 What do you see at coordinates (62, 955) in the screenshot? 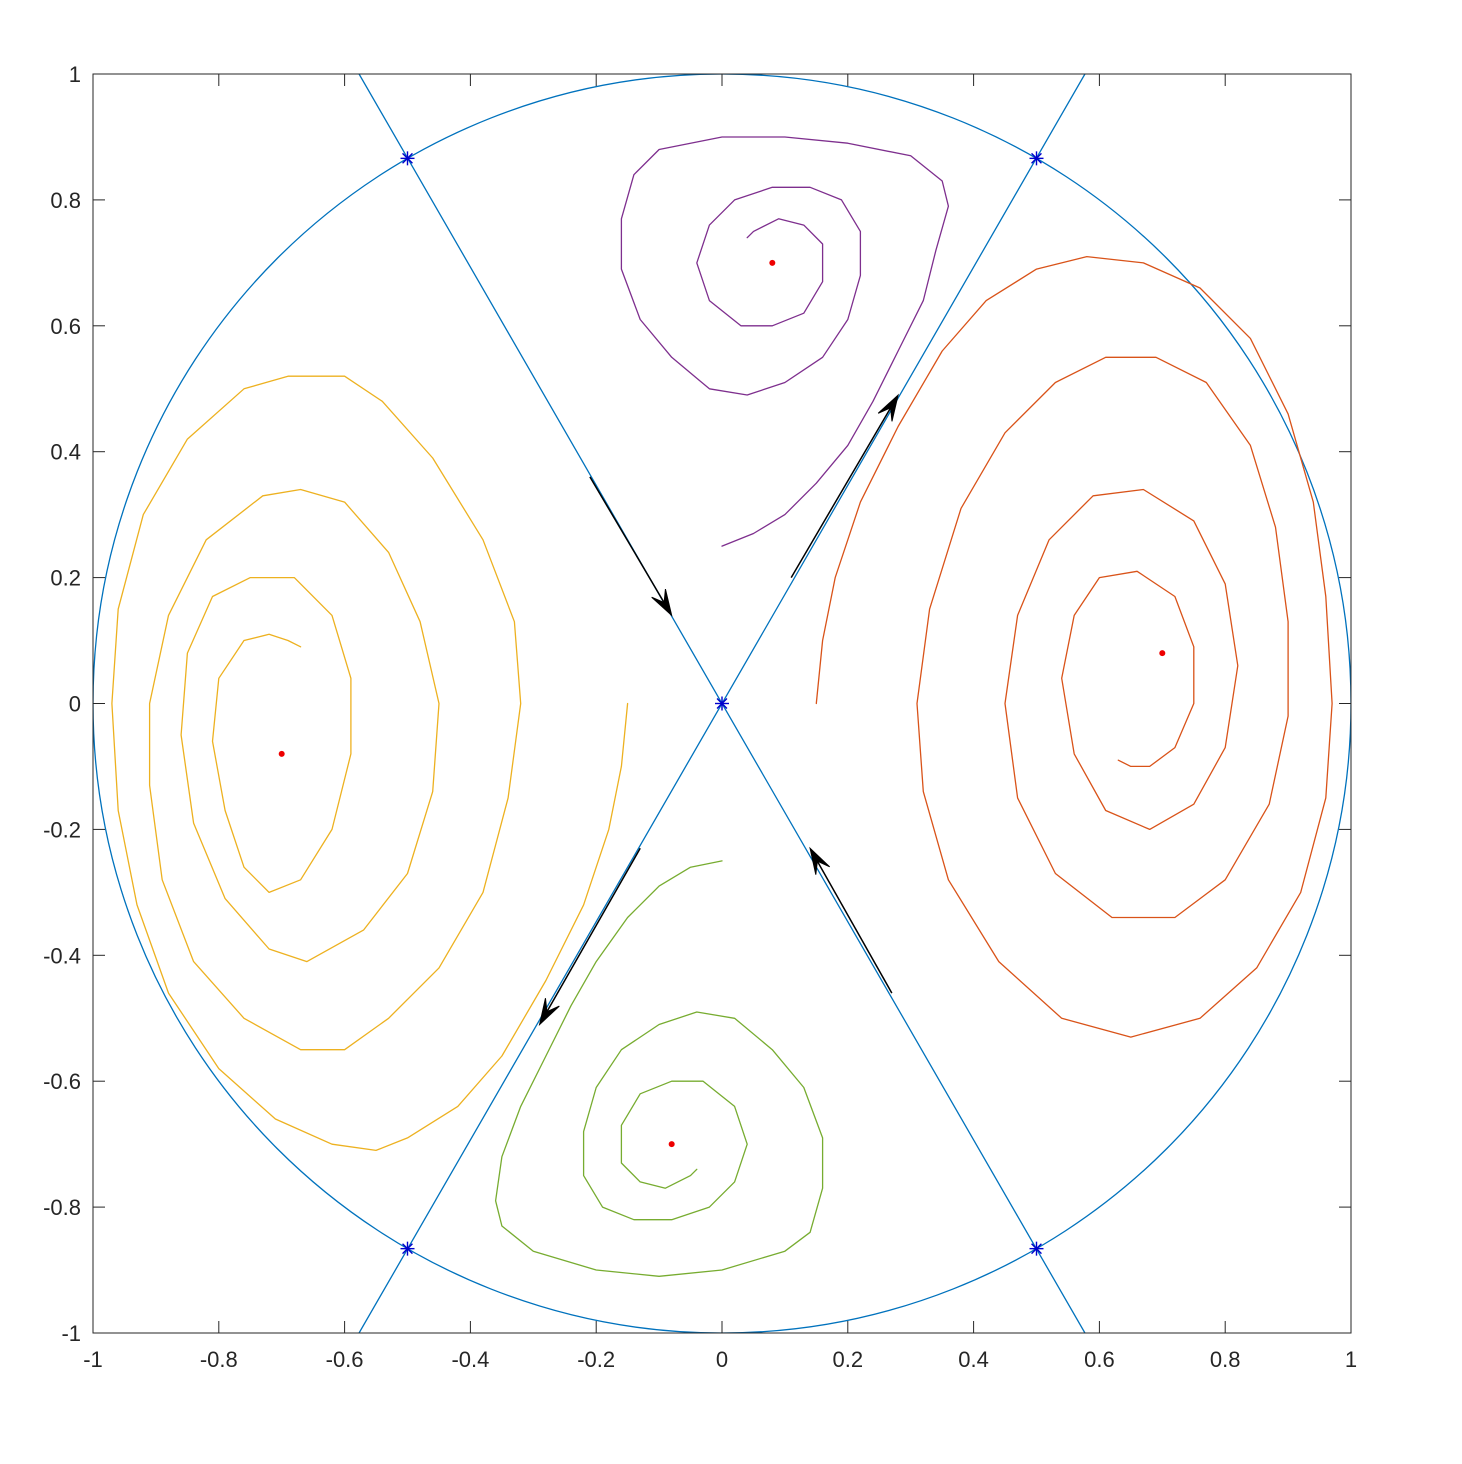
I see `y-tick-label: -0.4` at bounding box center [62, 955].